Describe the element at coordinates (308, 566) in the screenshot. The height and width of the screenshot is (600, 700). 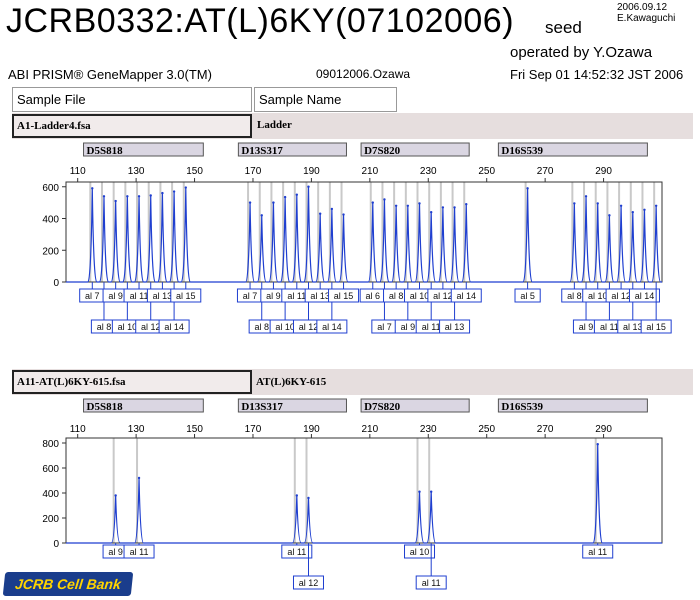
I see `allele-label: al 12` at that location.